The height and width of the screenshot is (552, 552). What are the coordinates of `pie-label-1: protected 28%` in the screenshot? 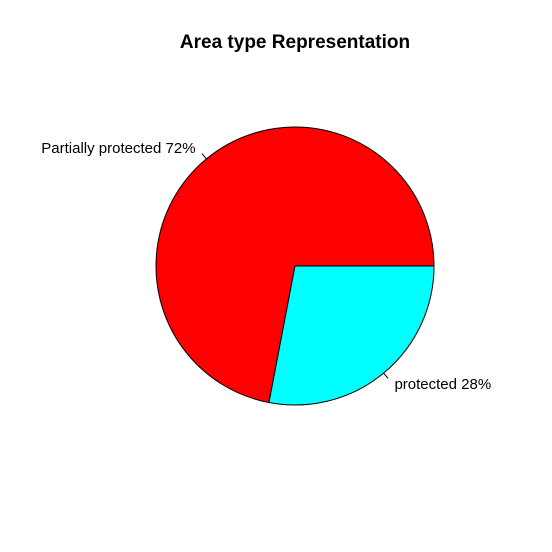 It's located at (442, 384).